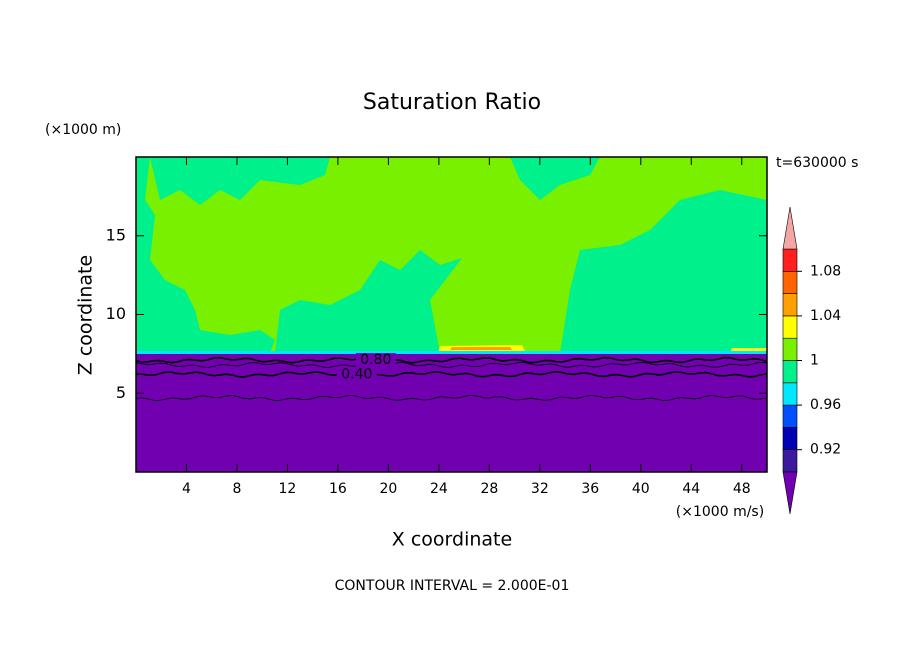  What do you see at coordinates (489, 489) in the screenshot?
I see `x-tick-label: 28` at bounding box center [489, 489].